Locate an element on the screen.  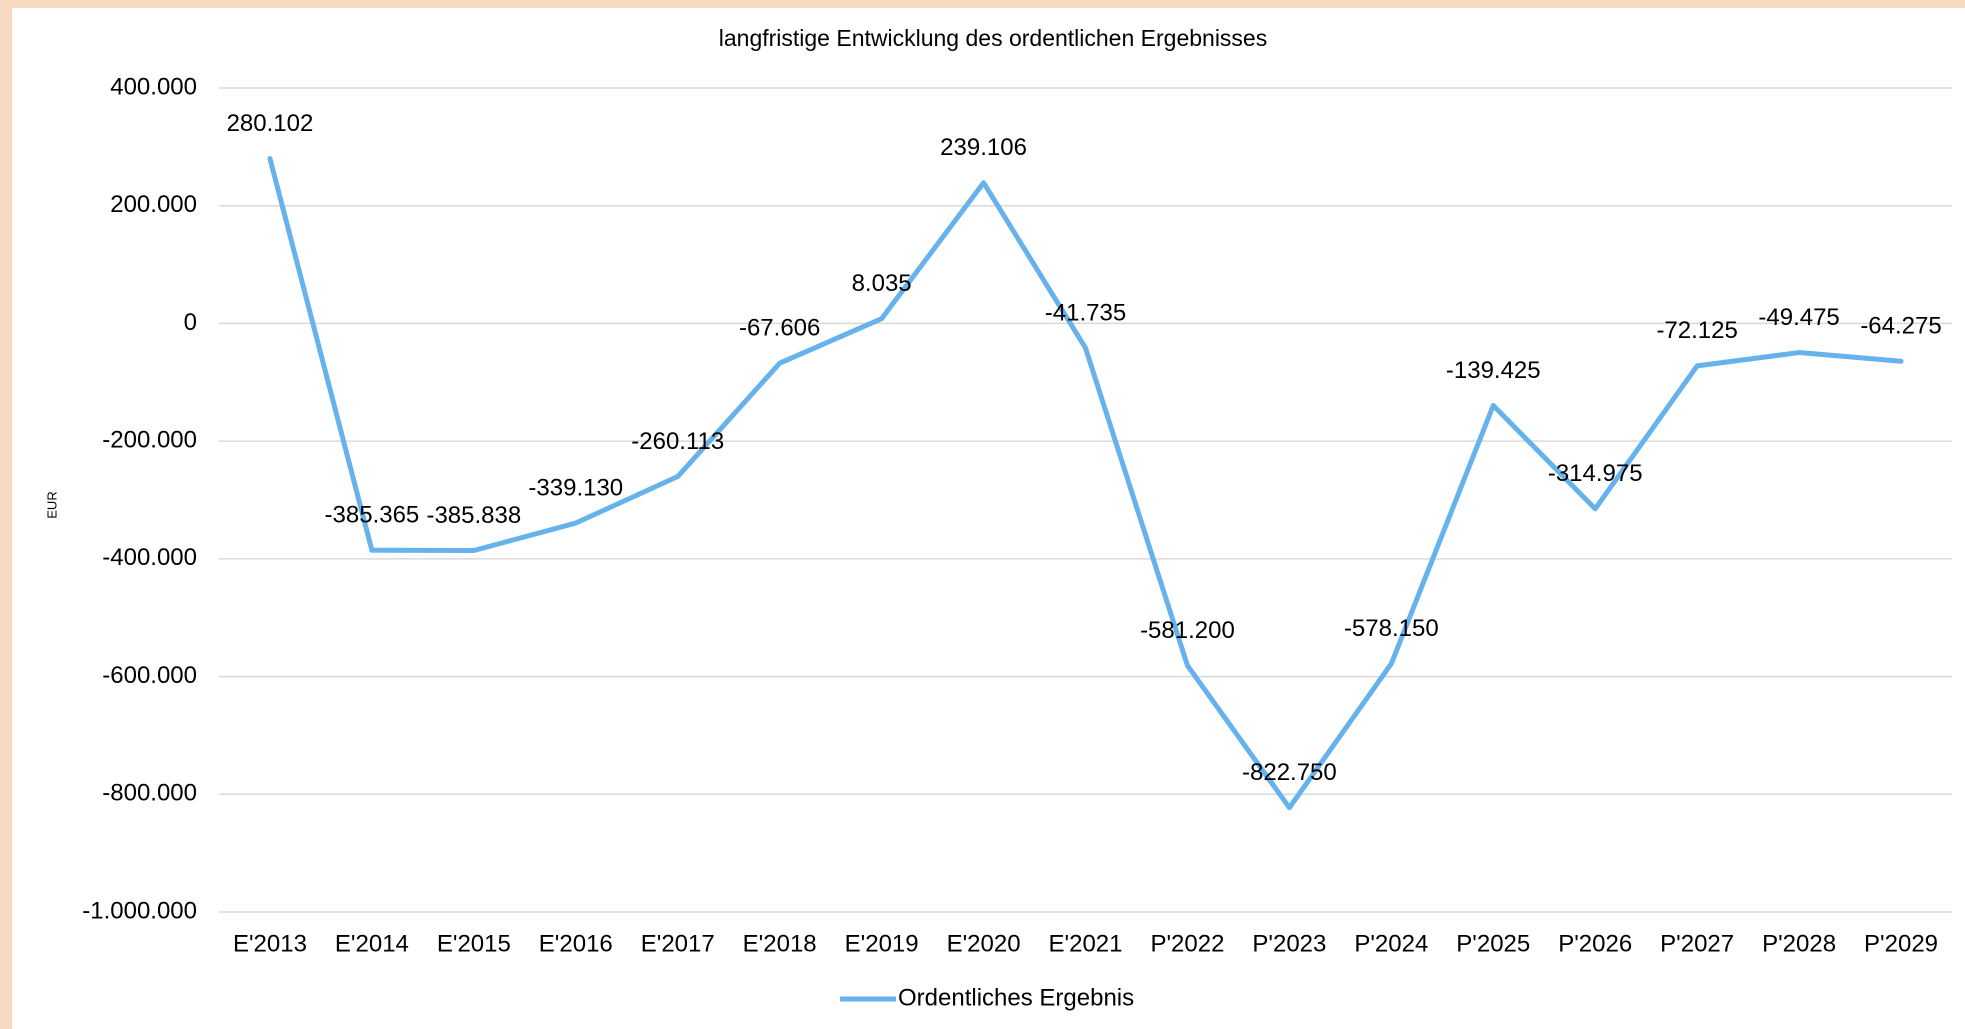
x-tick-label: P'2024 is located at coordinates (1391, 943).